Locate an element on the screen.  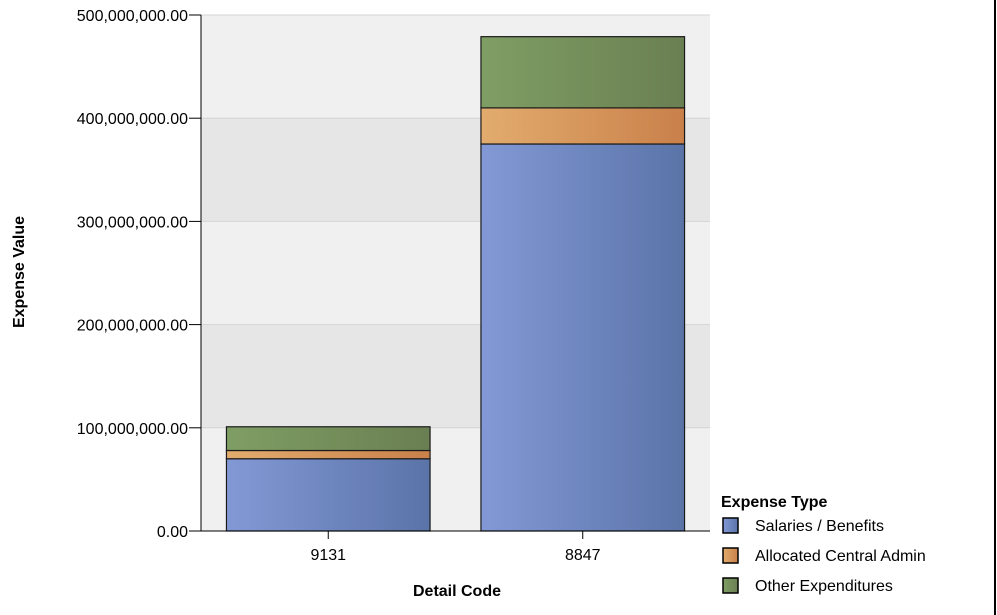
y-tick-label: 200,000,000.00 is located at coordinates (132, 326).